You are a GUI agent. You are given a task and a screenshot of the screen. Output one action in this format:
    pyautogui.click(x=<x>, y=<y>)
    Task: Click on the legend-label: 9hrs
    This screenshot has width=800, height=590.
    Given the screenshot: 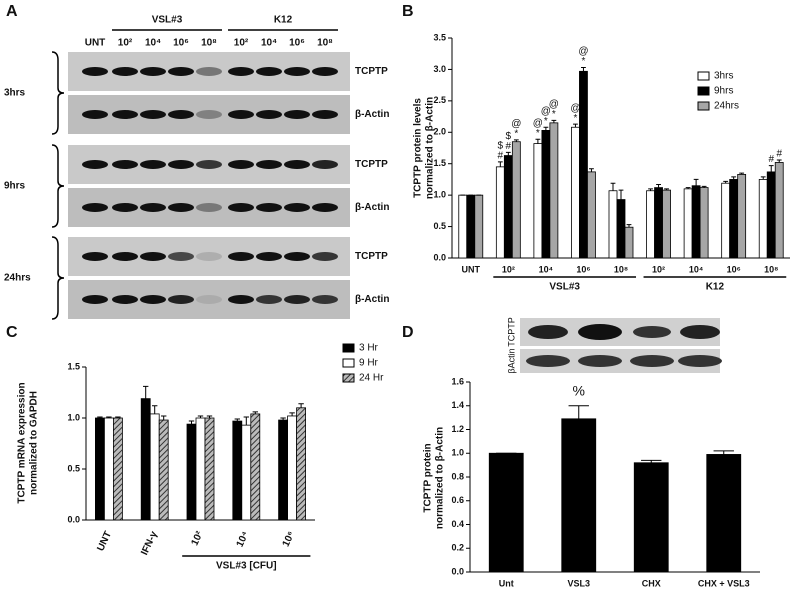 What is the action you would take?
    pyautogui.click(x=723, y=91)
    